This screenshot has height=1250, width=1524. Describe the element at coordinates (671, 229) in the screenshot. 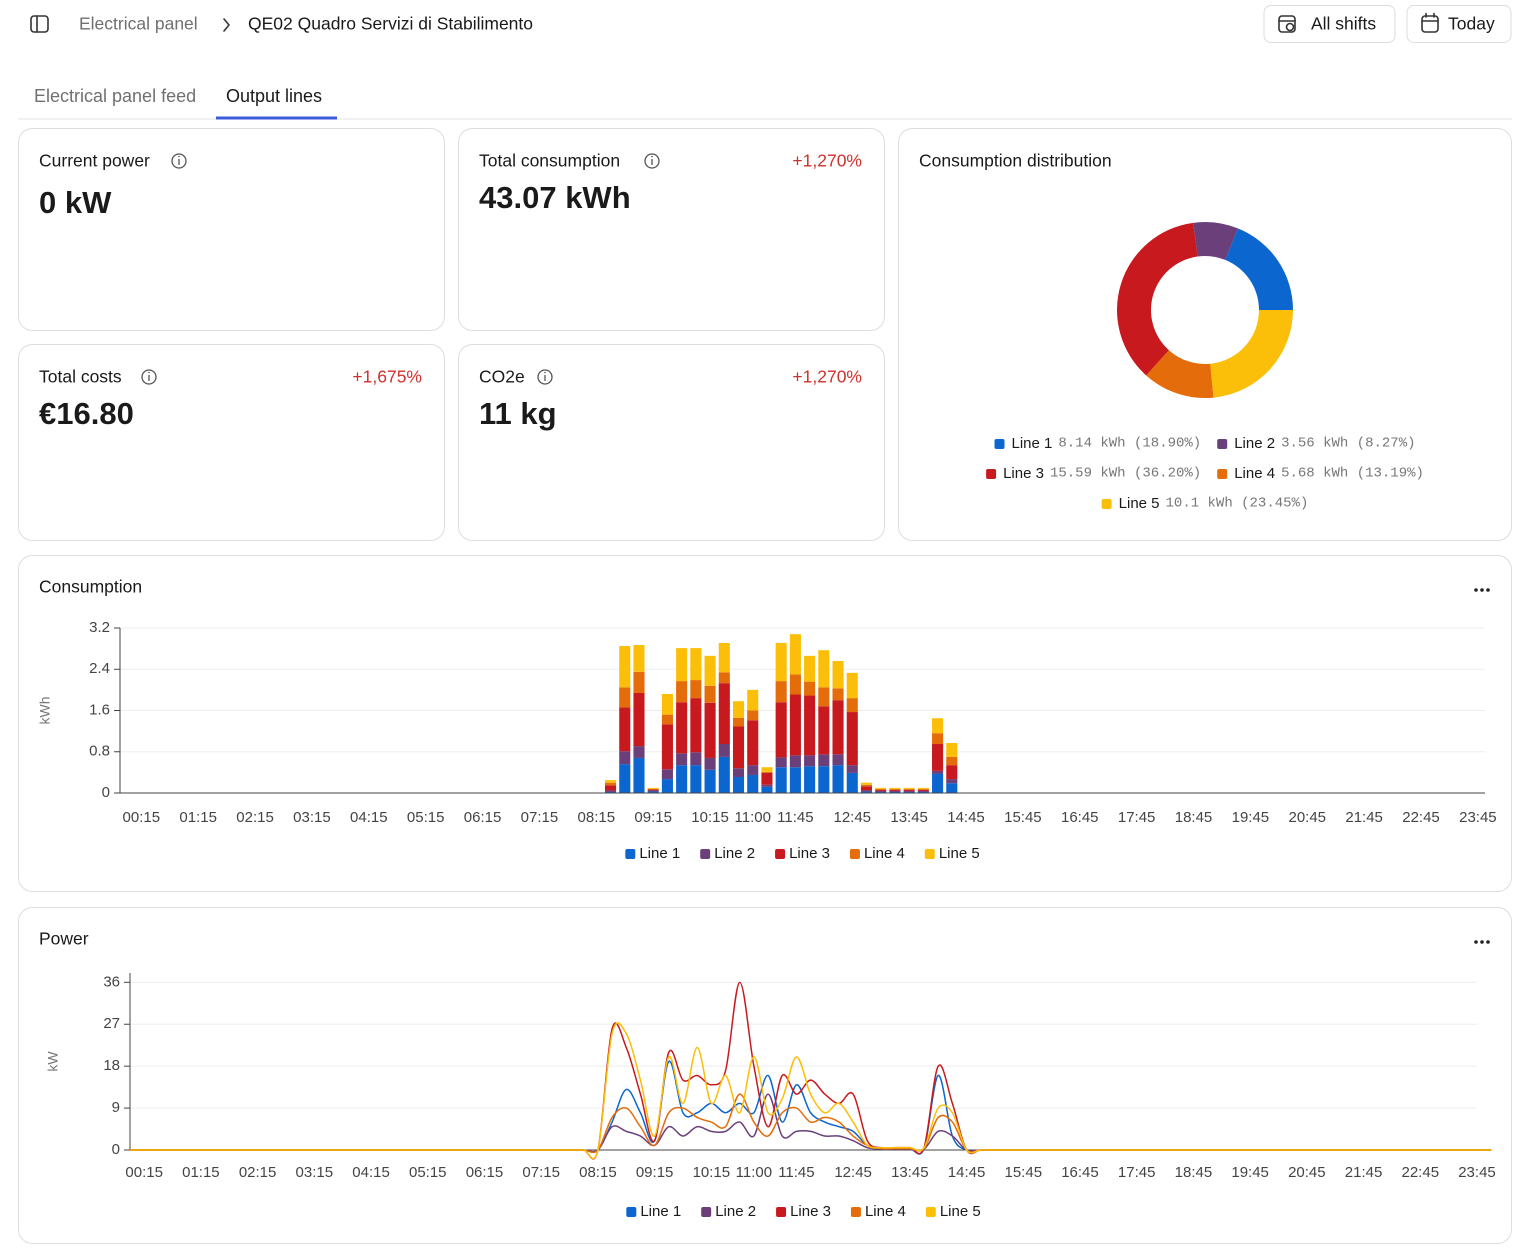

I see `card` at that location.